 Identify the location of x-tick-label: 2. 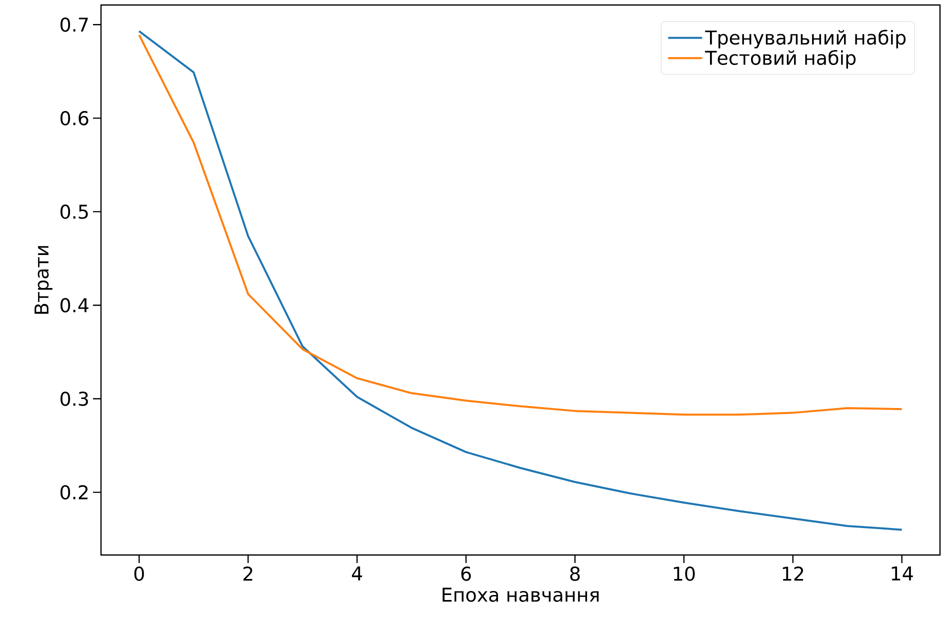
(247, 573).